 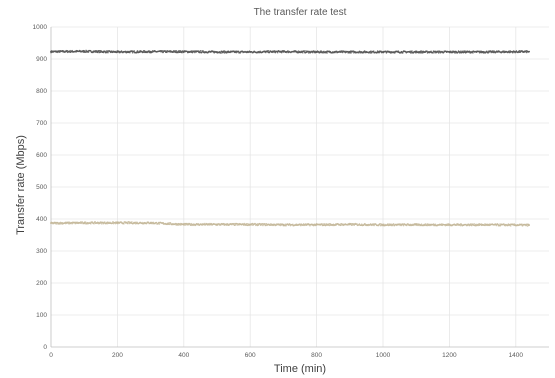 I want to click on y-tick-label: 400, so click(x=41, y=219).